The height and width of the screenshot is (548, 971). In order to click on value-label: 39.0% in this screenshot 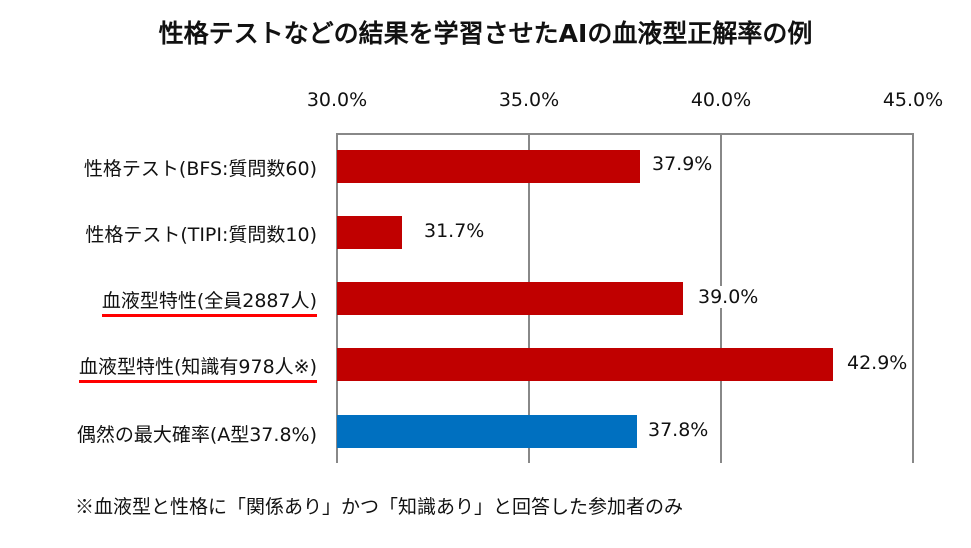, I will do `click(728, 297)`.